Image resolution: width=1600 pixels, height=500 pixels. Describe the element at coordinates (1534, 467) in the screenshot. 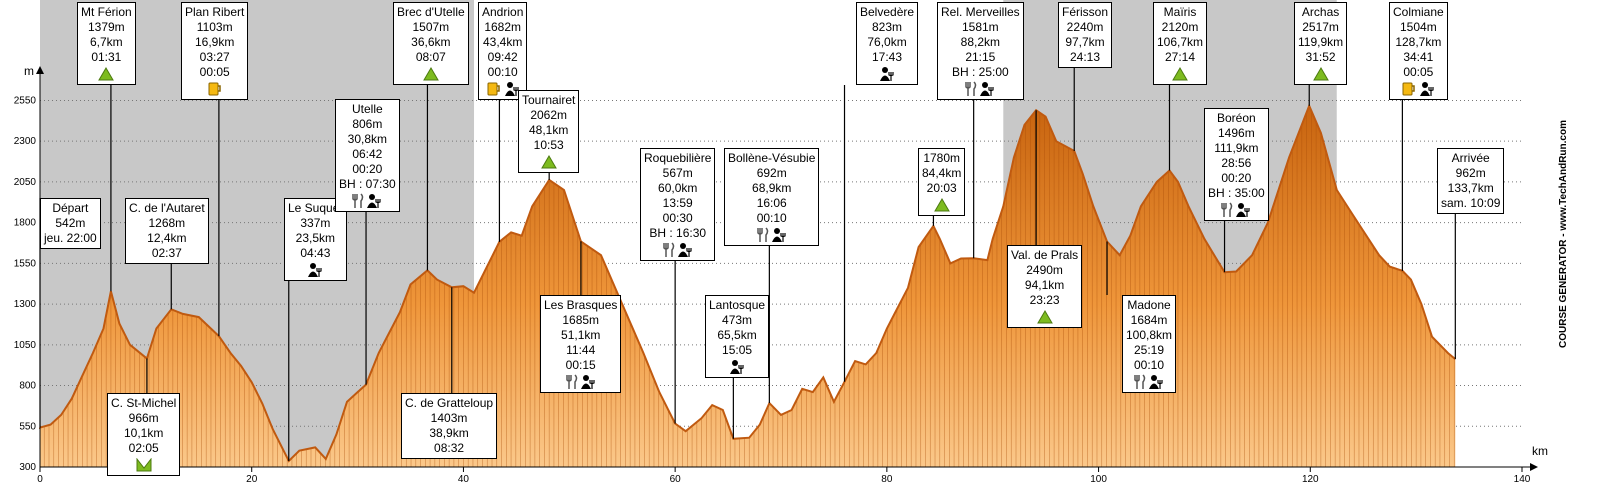

I see `x-axis-arrow` at that location.